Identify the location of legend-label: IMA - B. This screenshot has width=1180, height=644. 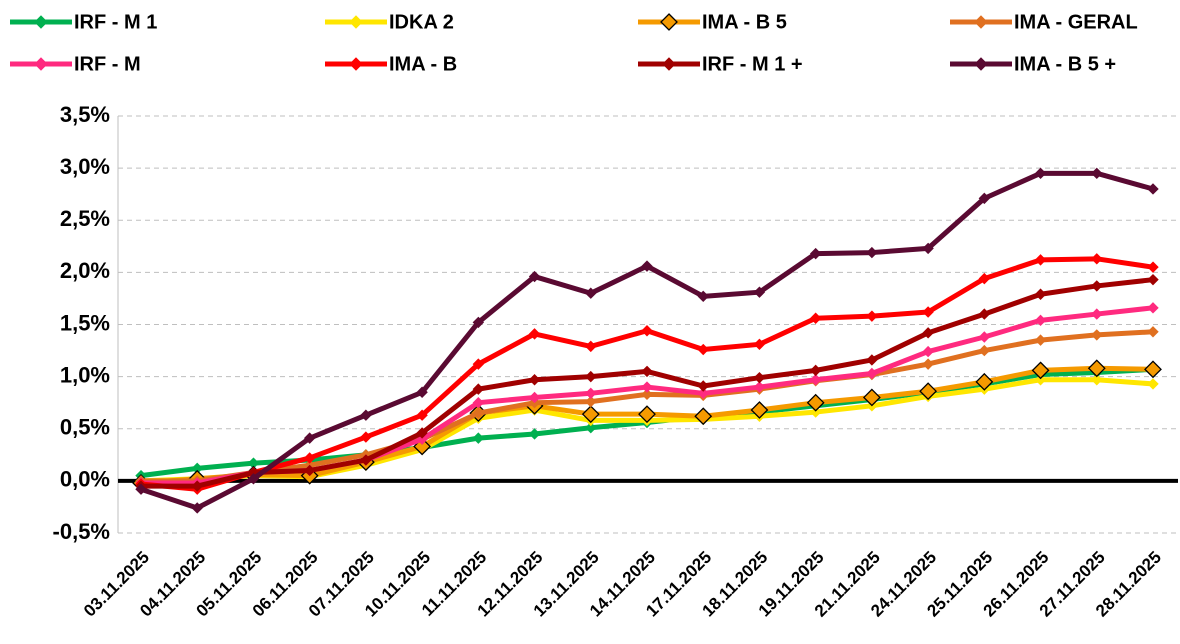
(423, 64).